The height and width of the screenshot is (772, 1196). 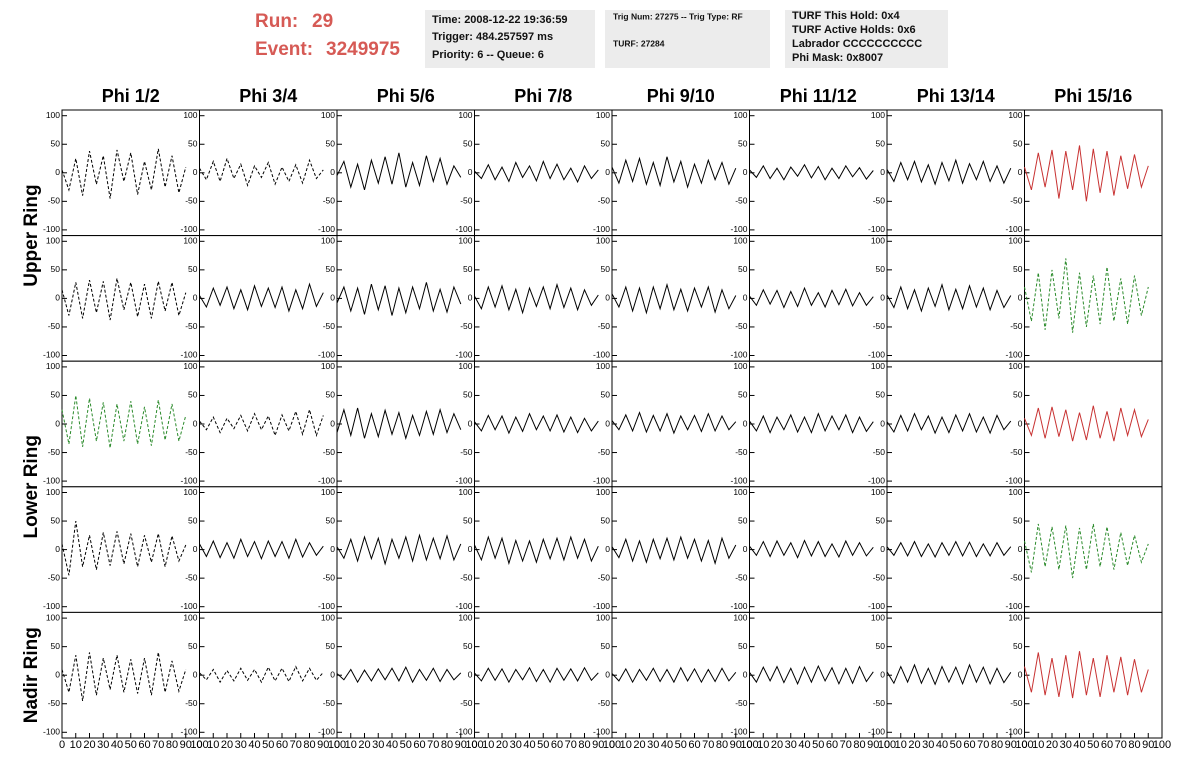 I want to click on x-tick-label: 50, so click(x=406, y=745).